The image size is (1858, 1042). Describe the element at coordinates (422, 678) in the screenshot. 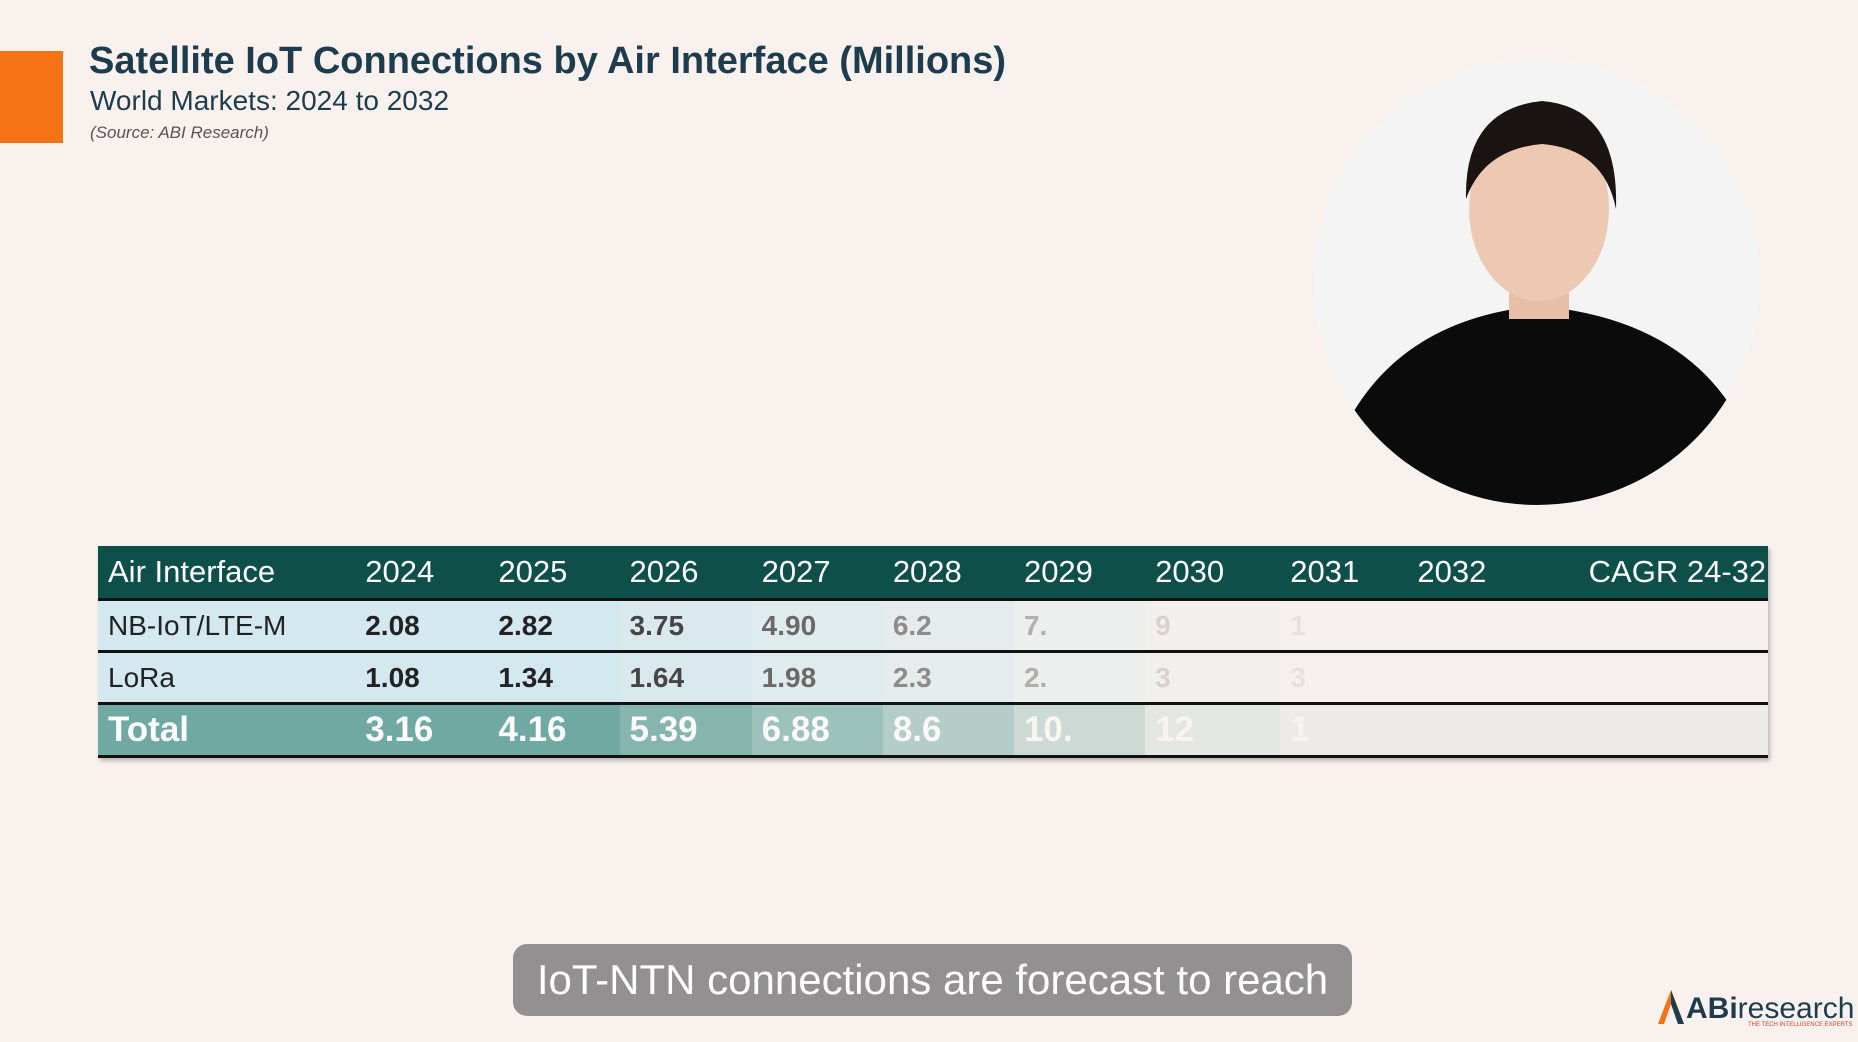

I see `table-cell: 1.08` at that location.